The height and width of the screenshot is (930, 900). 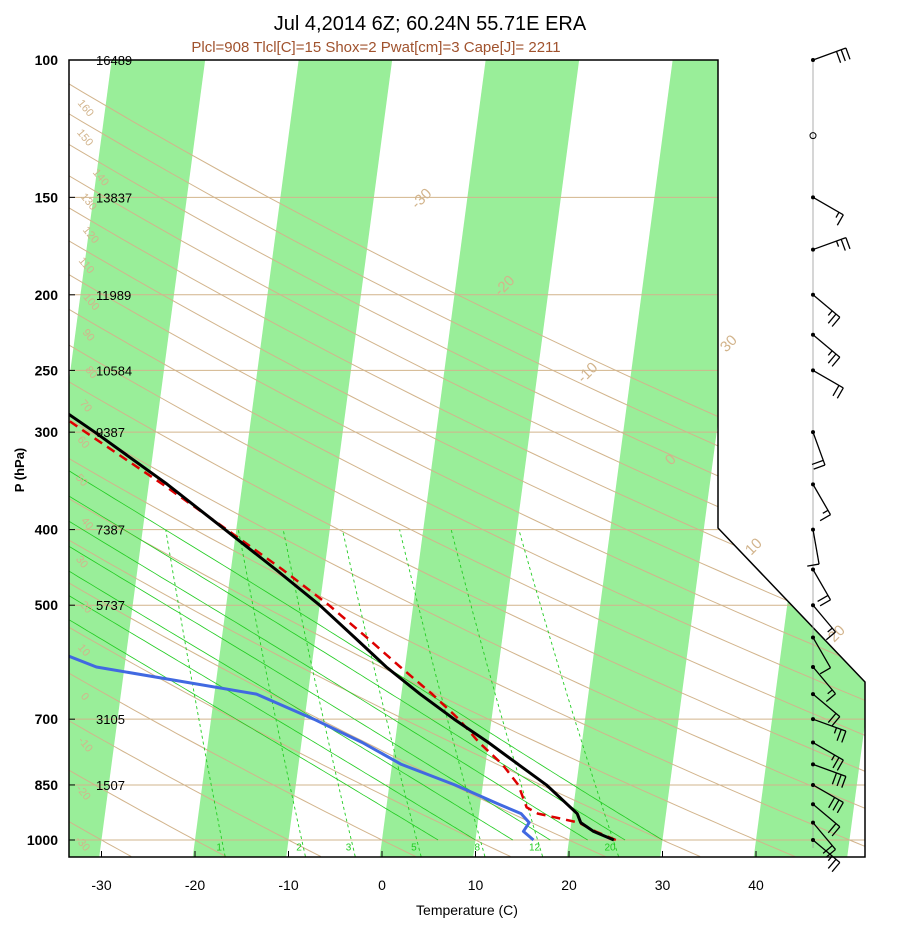 I want to click on y-tick-label: 100, so click(x=47, y=60).